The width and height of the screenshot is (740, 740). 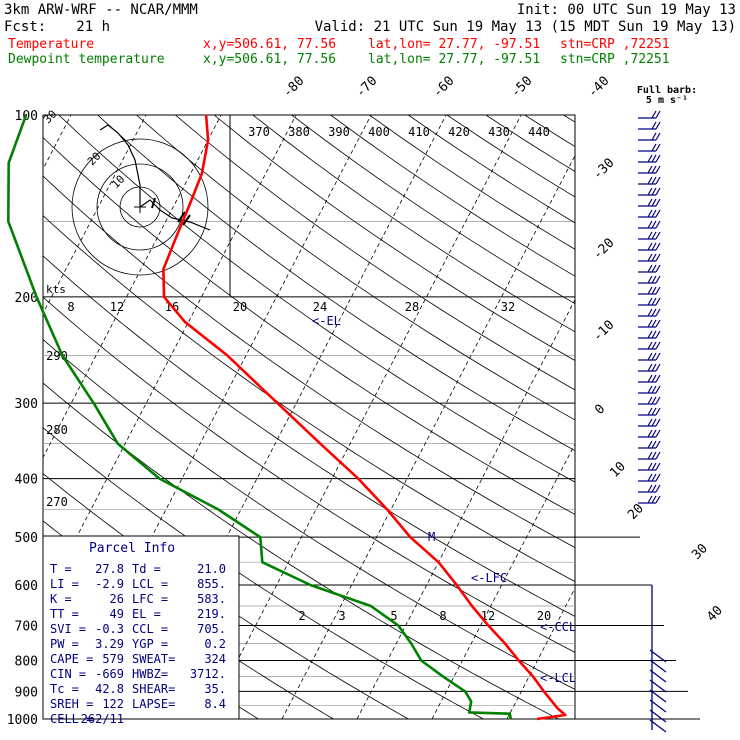 I want to click on theta-label: 420, so click(x=459, y=132).